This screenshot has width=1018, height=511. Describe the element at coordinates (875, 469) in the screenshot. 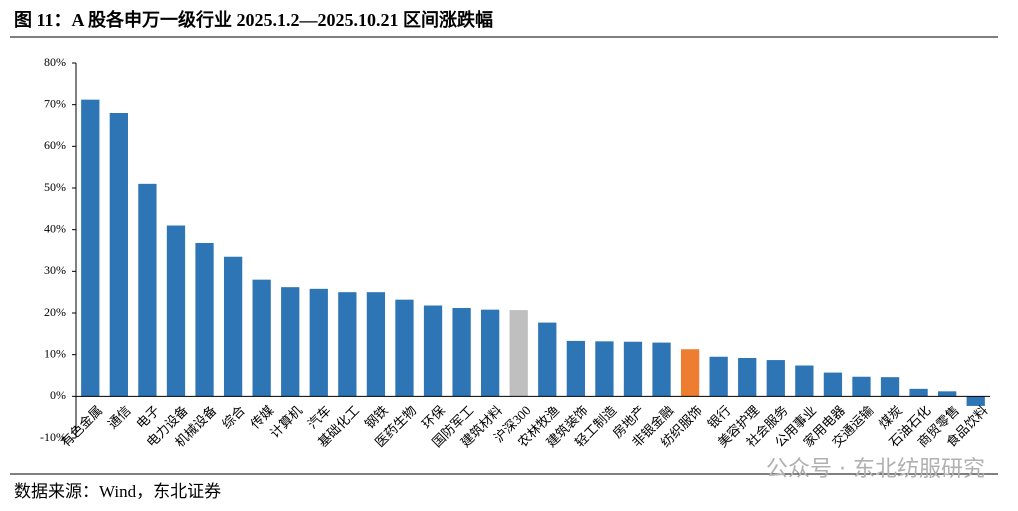

I see `watermark: 公众号 · 东北纺服研究` at that location.